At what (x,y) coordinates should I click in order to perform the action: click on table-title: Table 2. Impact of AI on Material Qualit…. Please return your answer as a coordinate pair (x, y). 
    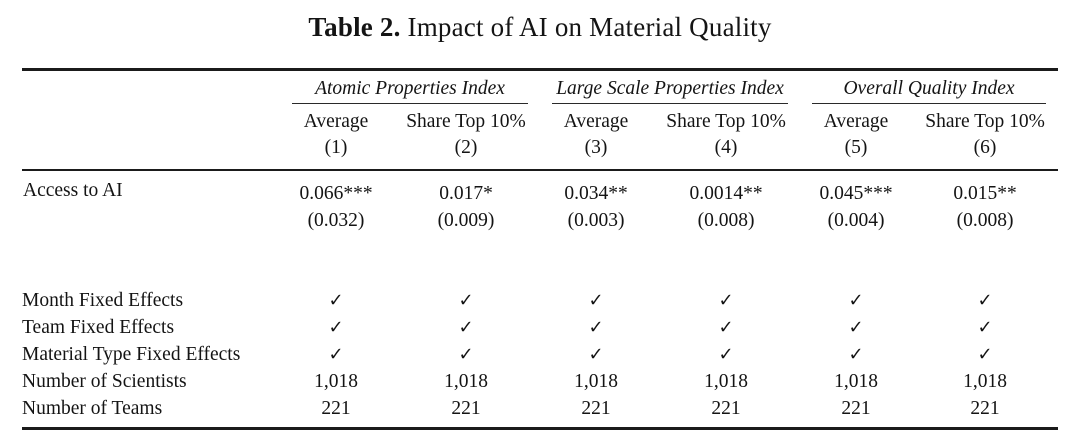
    Looking at the image, I should click on (540, 27).